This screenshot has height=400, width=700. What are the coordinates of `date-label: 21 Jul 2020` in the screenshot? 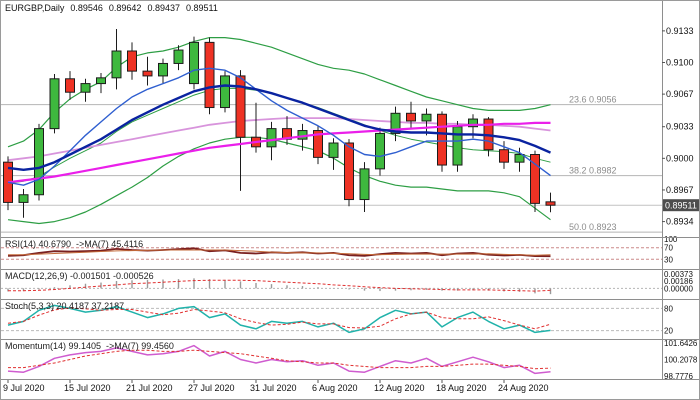 It's located at (149, 388).